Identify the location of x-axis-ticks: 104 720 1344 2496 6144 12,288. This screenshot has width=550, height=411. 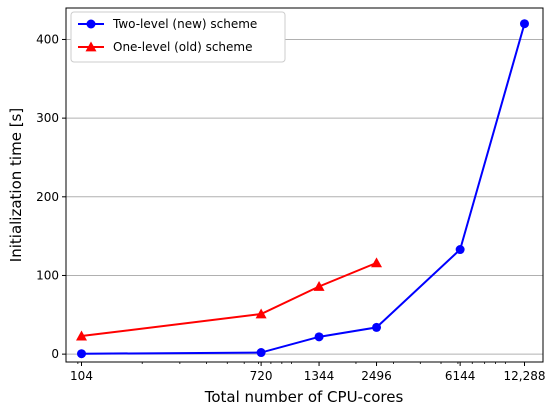
(307, 372).